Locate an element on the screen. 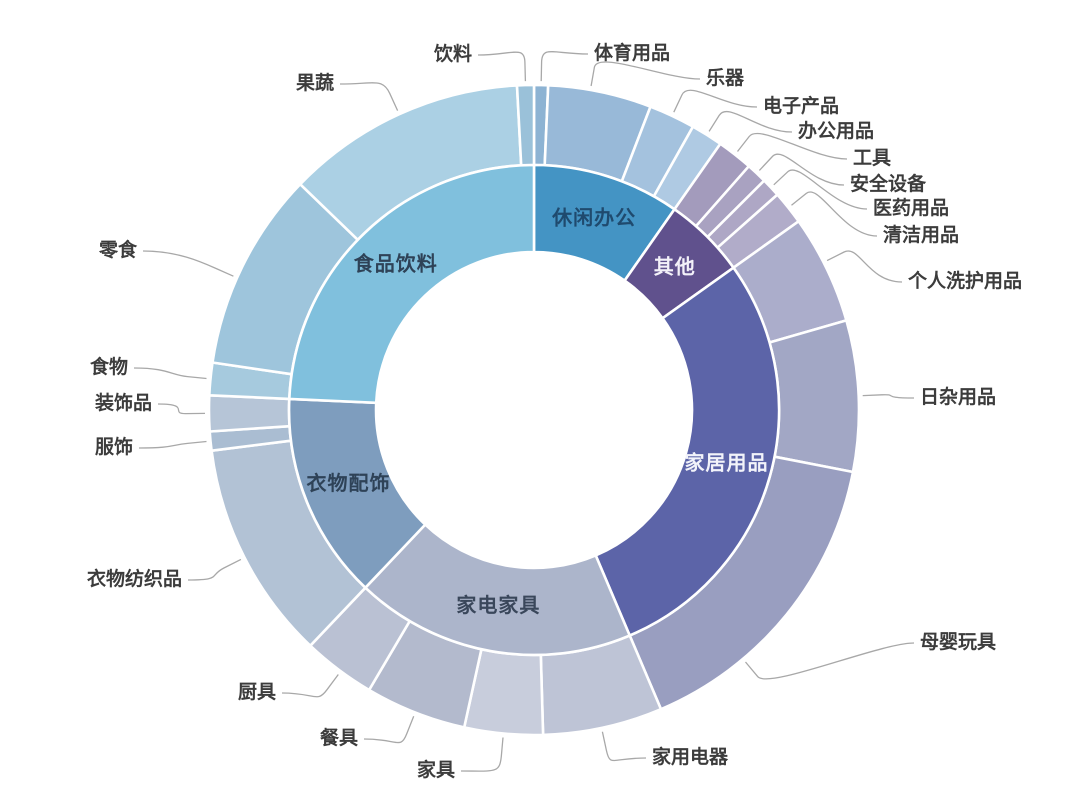  outer-slice-daily-sundries is located at coordinates (814, 396).